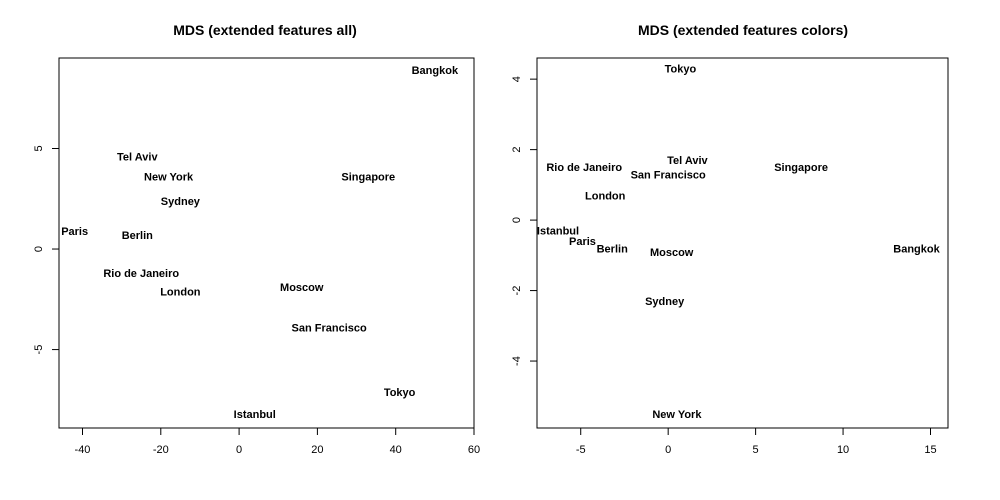 The height and width of the screenshot is (500, 1000). Describe the element at coordinates (83, 450) in the screenshot. I see `x-tick-label: -40` at that location.